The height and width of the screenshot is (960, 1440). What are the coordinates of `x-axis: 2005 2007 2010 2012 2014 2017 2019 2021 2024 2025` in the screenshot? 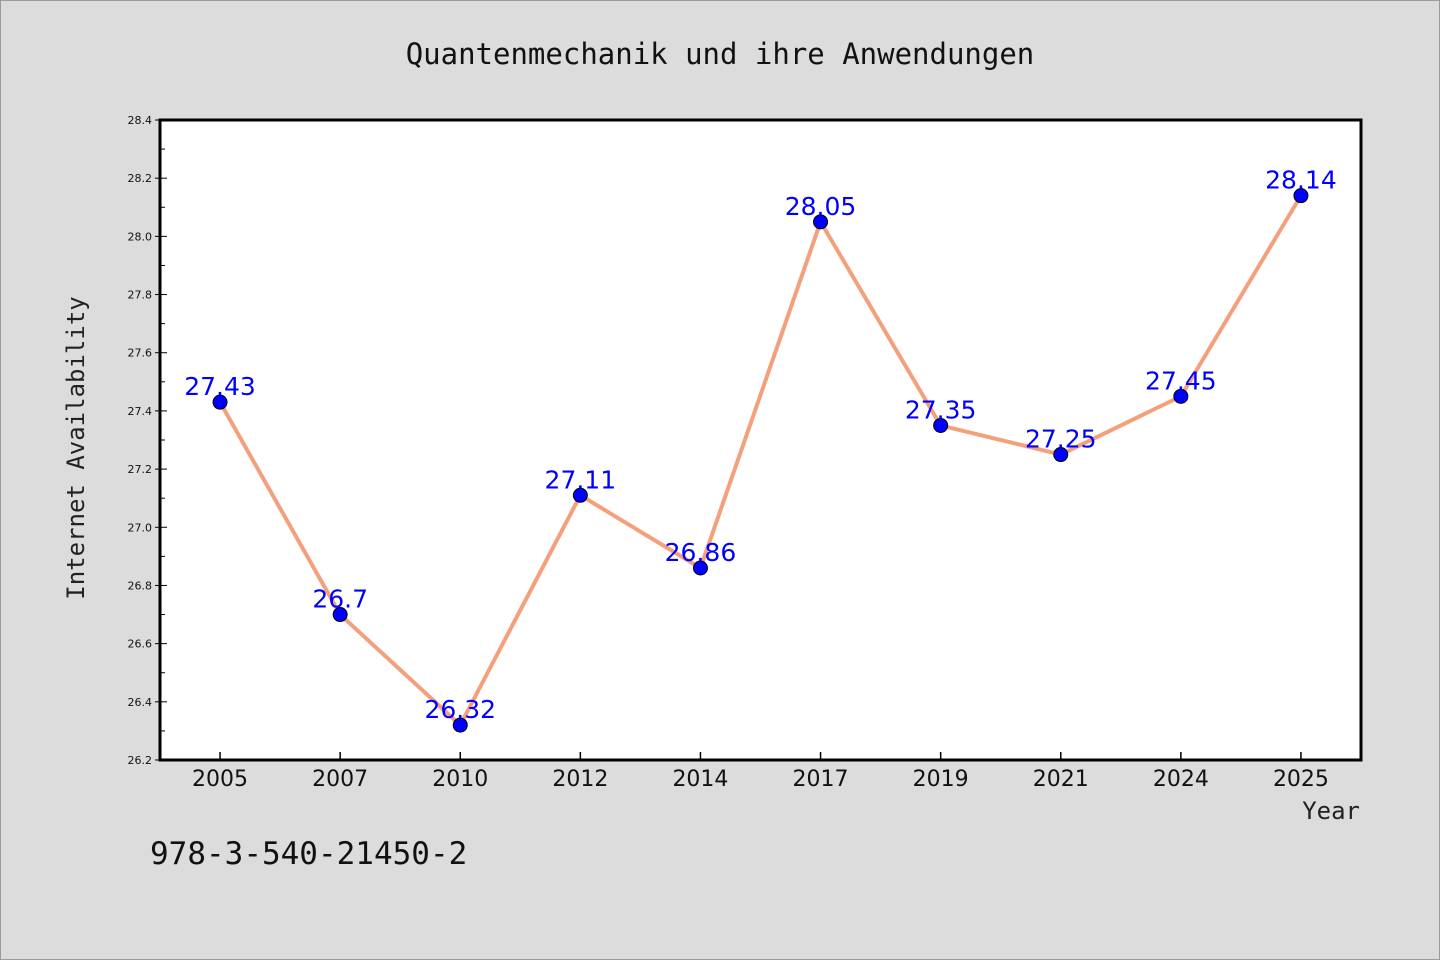 It's located at (760, 772).